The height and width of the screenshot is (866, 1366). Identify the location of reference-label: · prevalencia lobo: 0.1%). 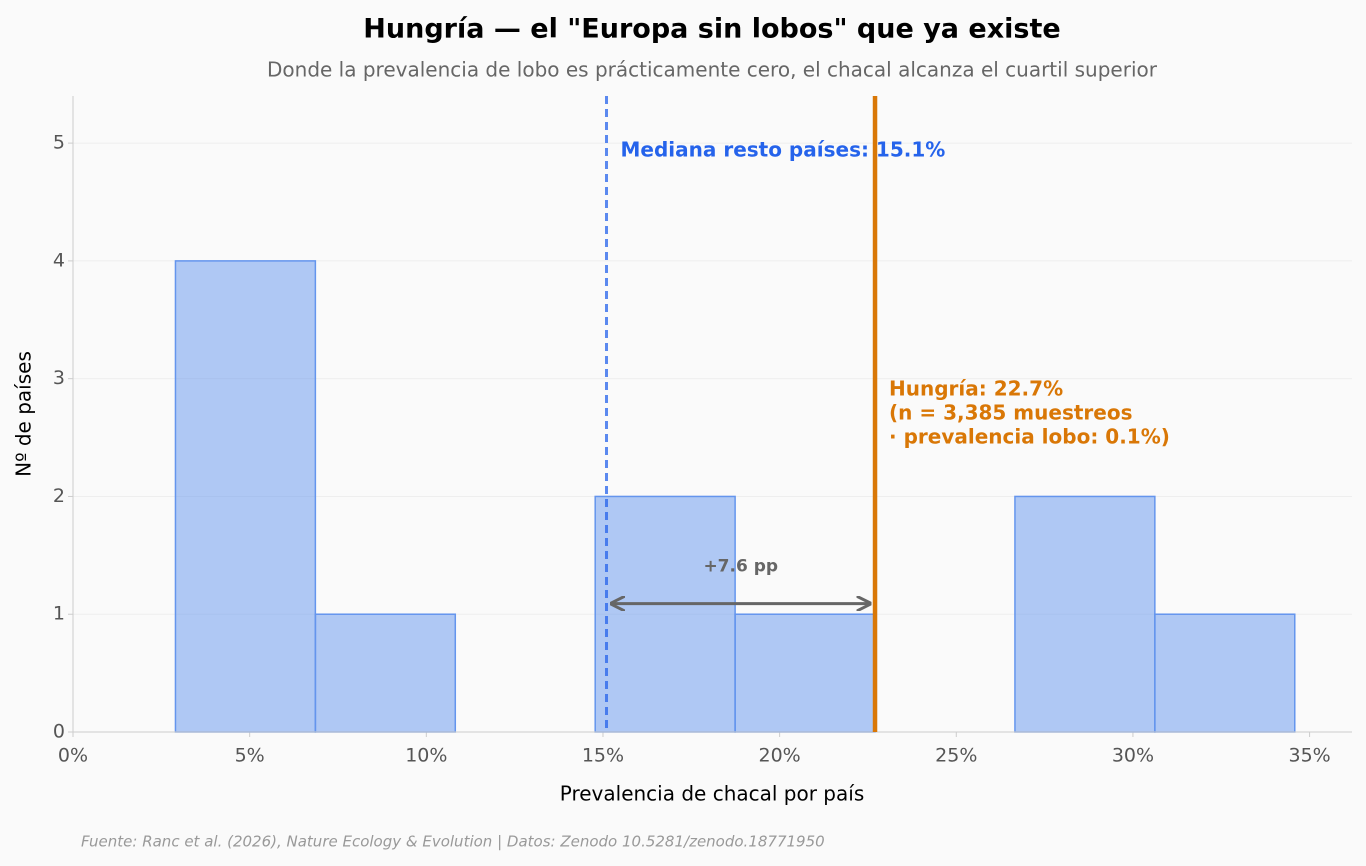
(1029, 437).